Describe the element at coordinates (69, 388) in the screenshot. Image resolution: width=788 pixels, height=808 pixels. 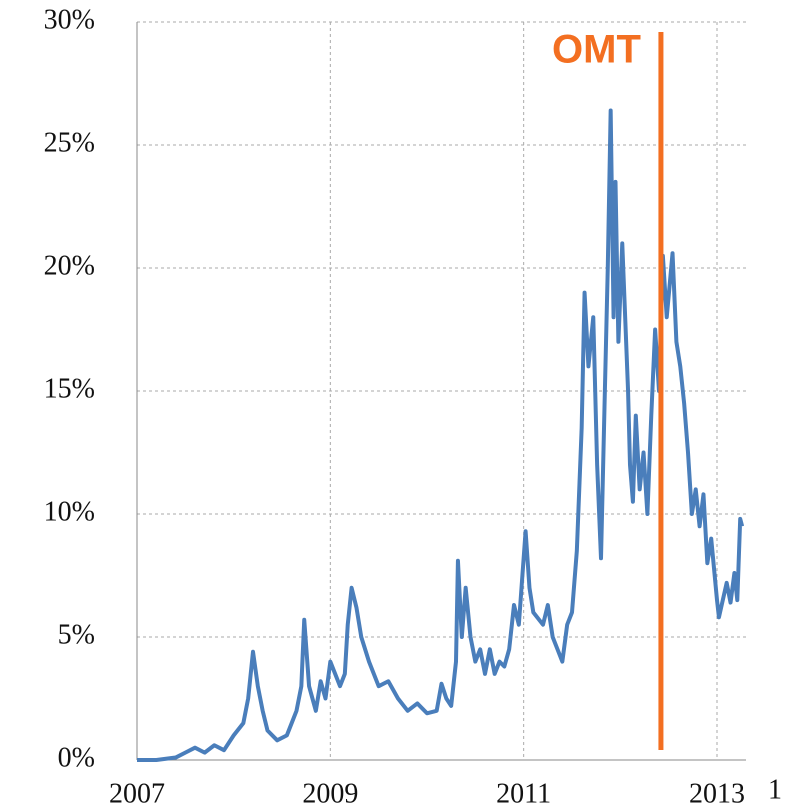
I see `y-tick-label: 15%` at that location.